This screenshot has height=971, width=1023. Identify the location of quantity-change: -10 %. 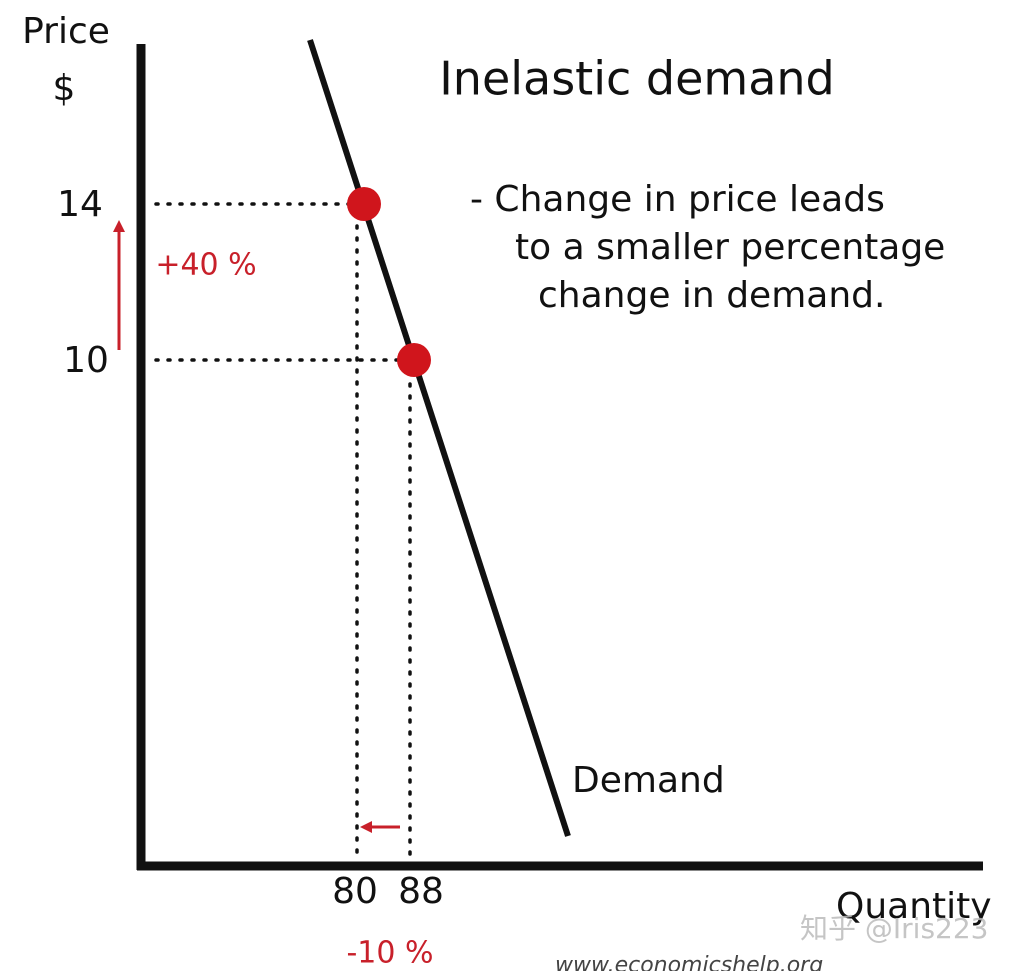
(389, 953).